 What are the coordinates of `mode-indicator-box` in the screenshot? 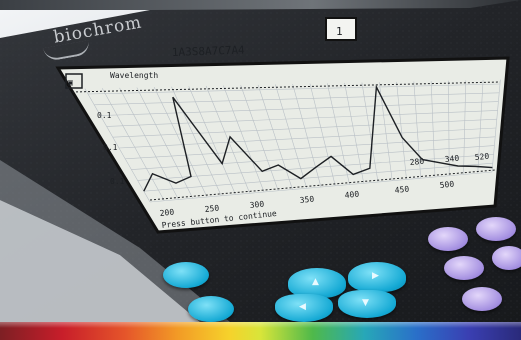 It's located at (341, 29).